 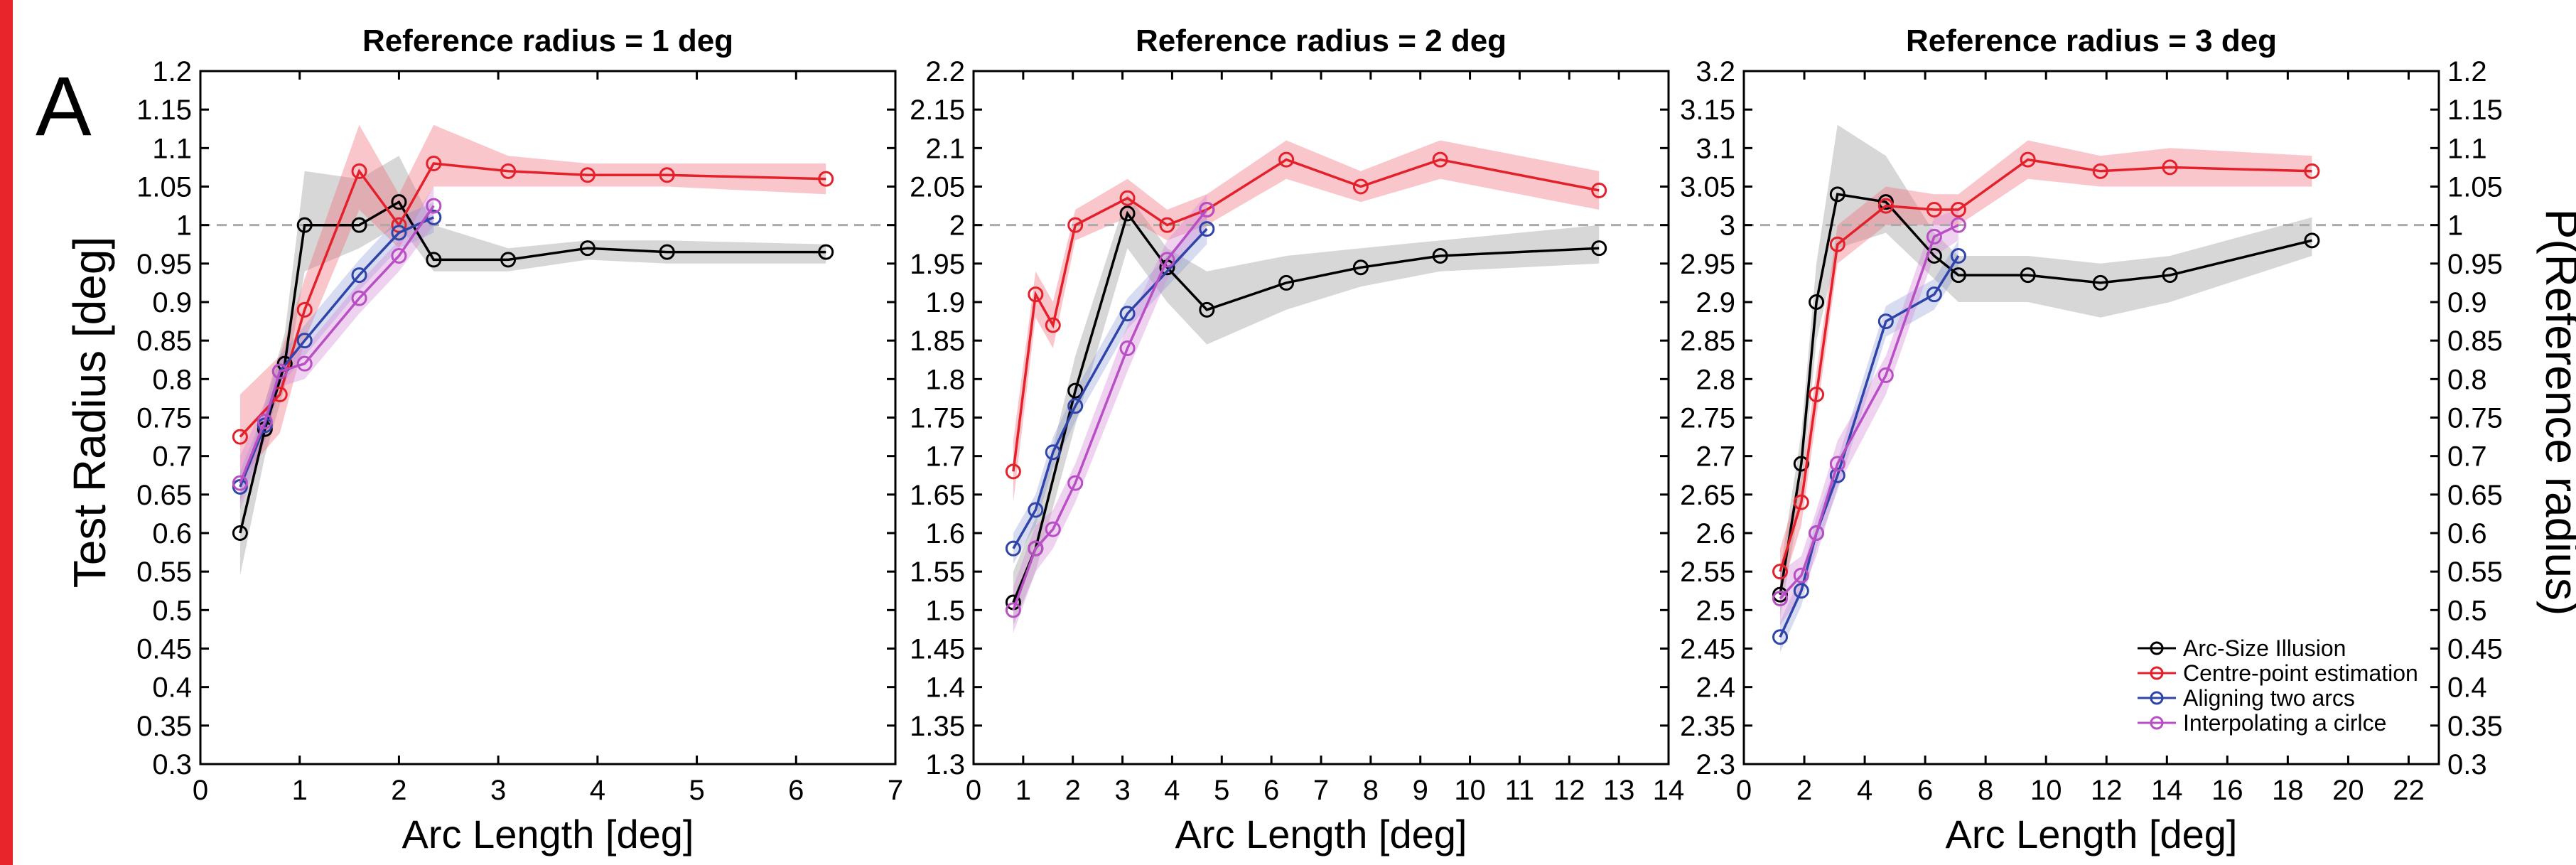 I want to click on x-tick-label: 13, so click(x=1619, y=790).